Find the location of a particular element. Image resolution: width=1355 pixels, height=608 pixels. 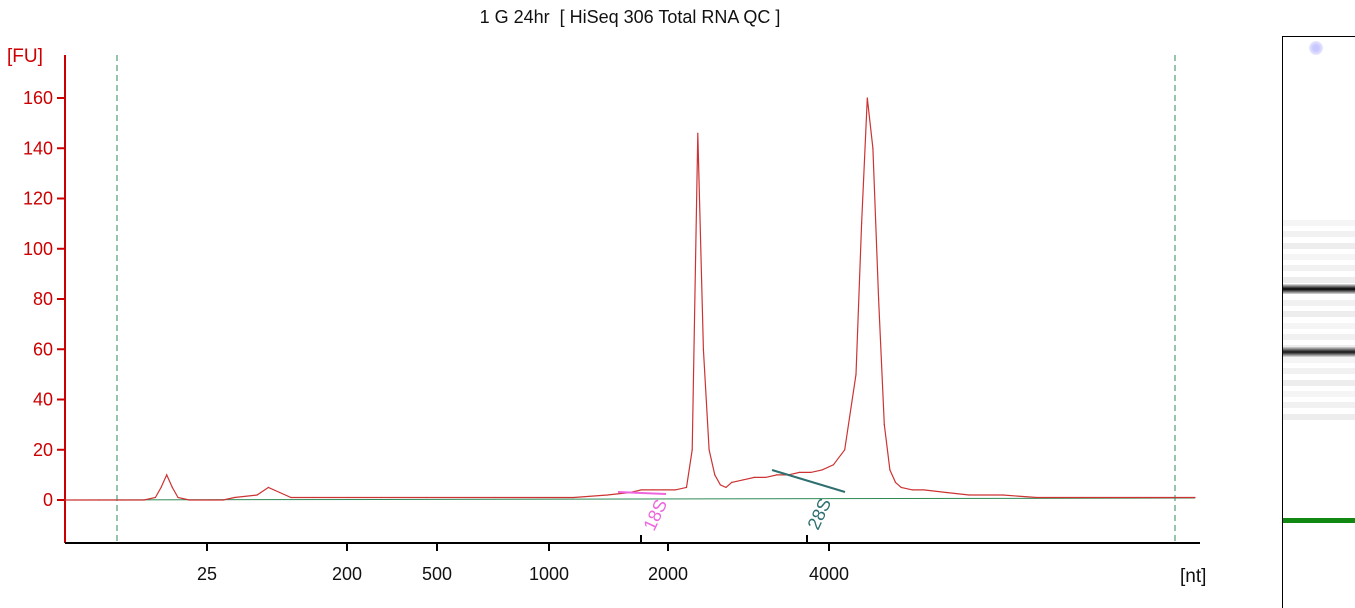

y-tick-label: 120 is located at coordinates (38, 199).